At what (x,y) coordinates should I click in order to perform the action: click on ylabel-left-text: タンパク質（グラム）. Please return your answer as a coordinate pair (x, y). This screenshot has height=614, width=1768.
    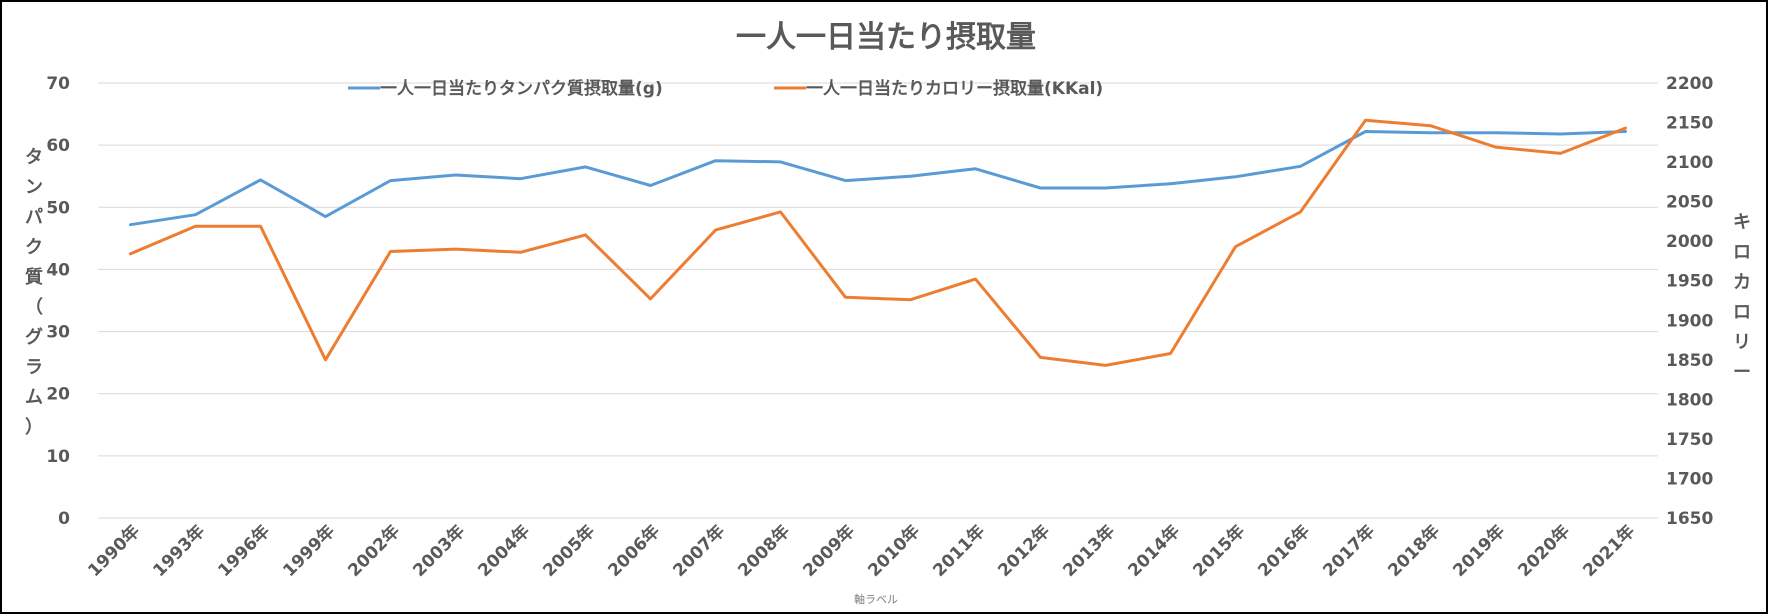
    Looking at the image, I should click on (34, 292).